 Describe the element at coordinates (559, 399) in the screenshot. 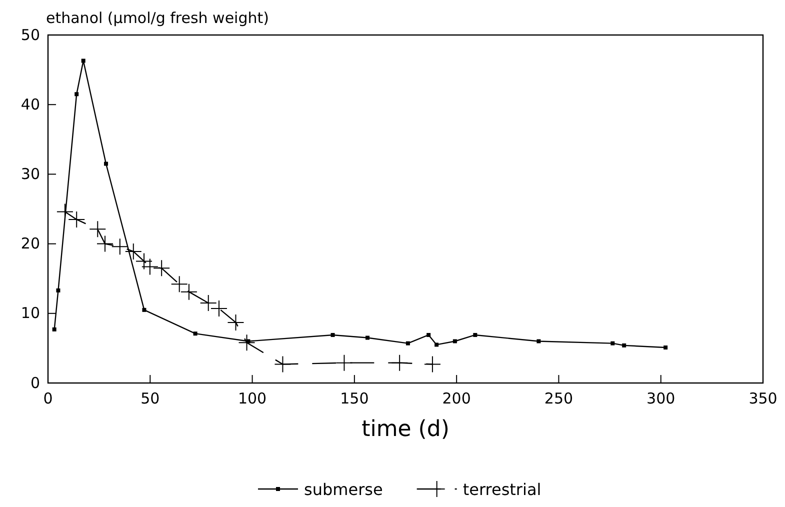

I see `x-tick-label: 250` at that location.